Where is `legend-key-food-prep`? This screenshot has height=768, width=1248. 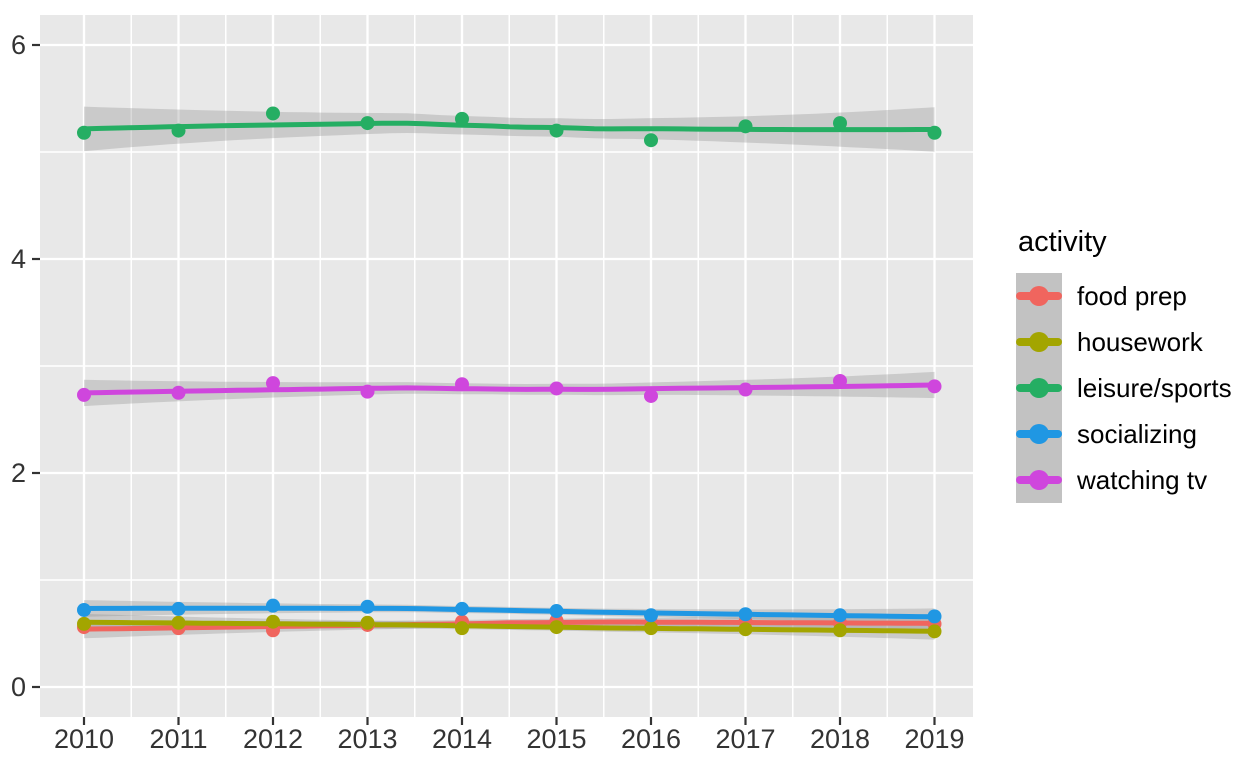
legend-key-food-prep is located at coordinates (1039, 296).